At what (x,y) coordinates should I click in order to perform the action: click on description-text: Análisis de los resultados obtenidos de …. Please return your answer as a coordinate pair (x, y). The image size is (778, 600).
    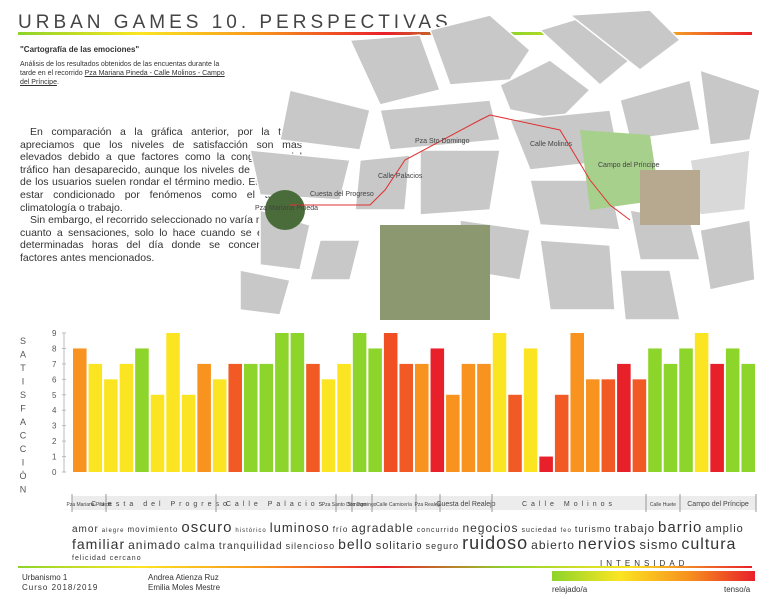
    Looking at the image, I should click on (120, 69).